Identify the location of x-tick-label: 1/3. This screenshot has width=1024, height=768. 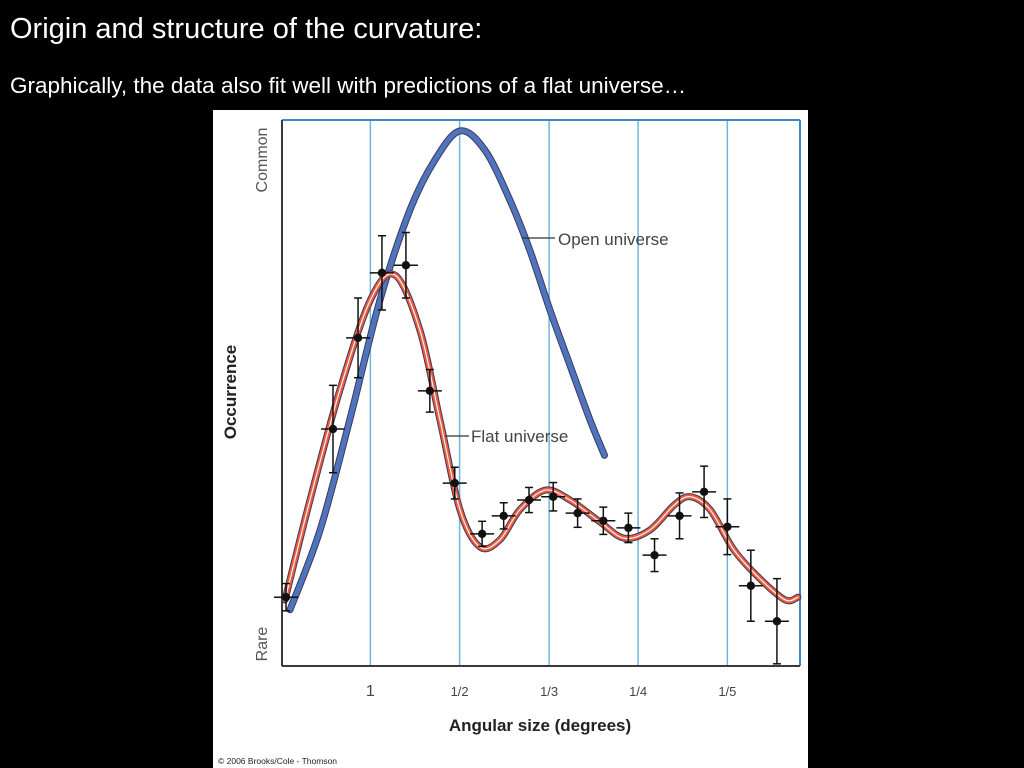
(549, 691).